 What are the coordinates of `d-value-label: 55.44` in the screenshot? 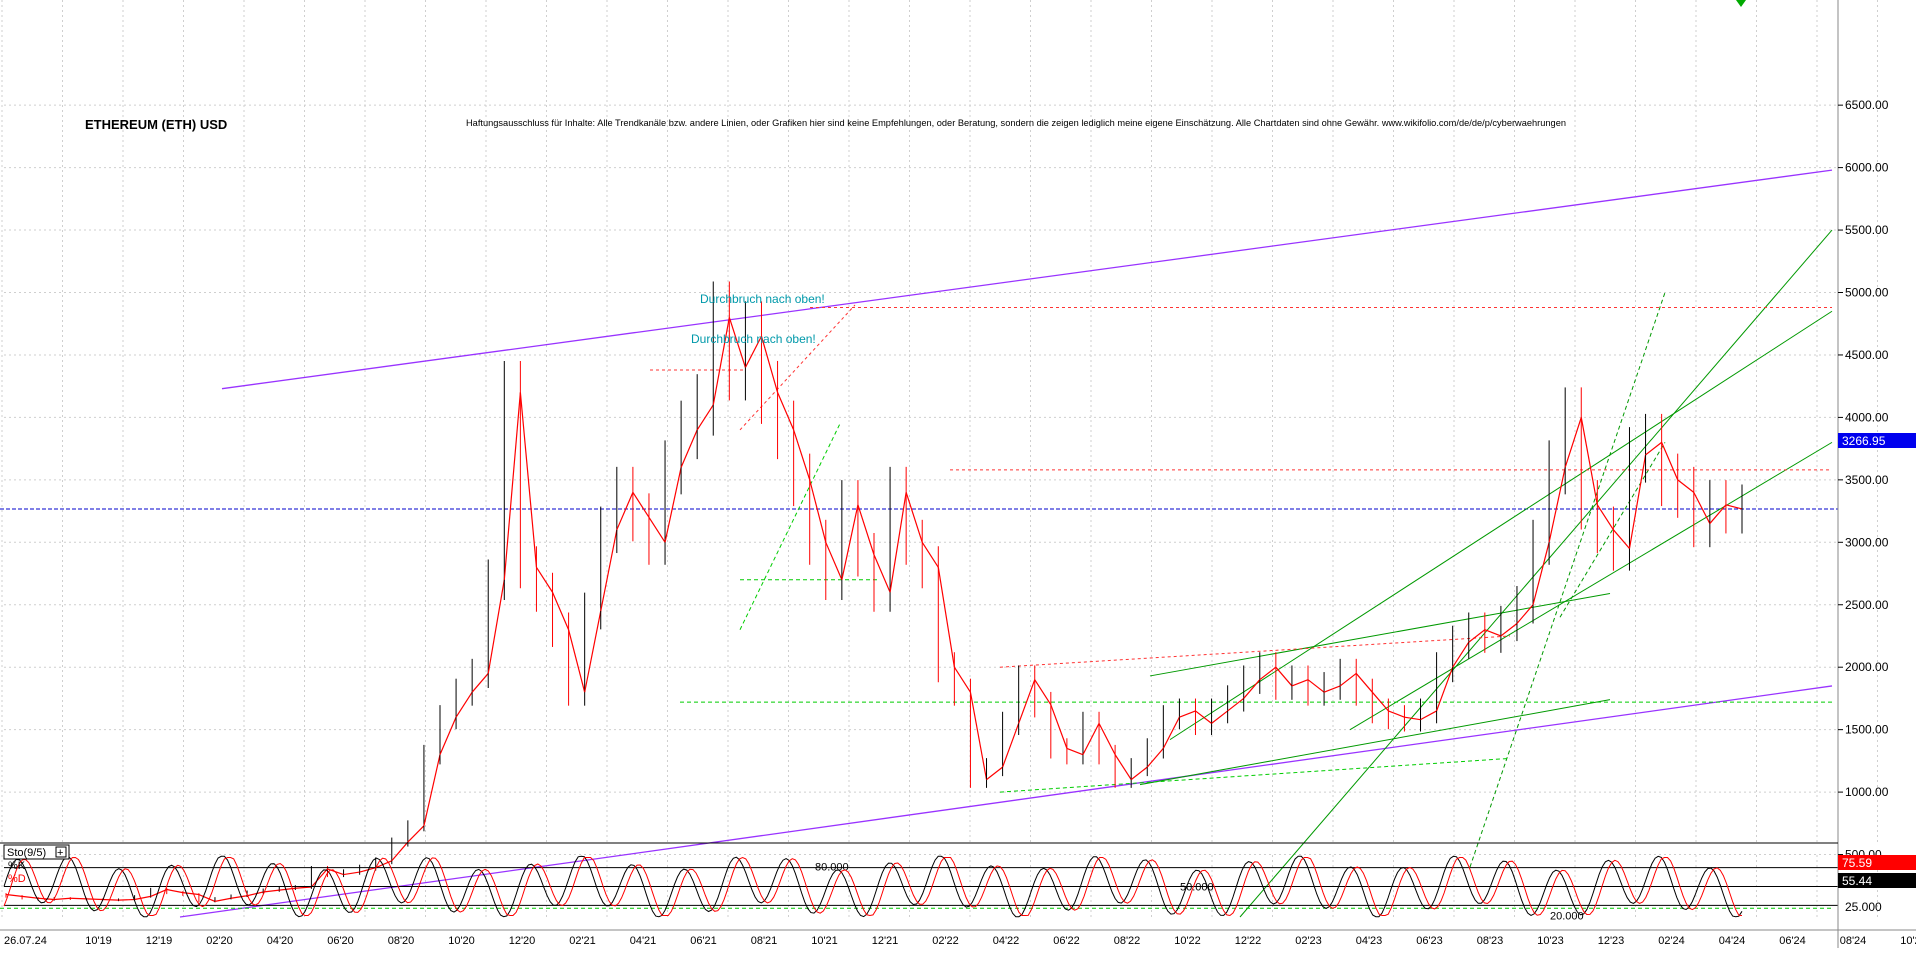 It's located at (1857, 881).